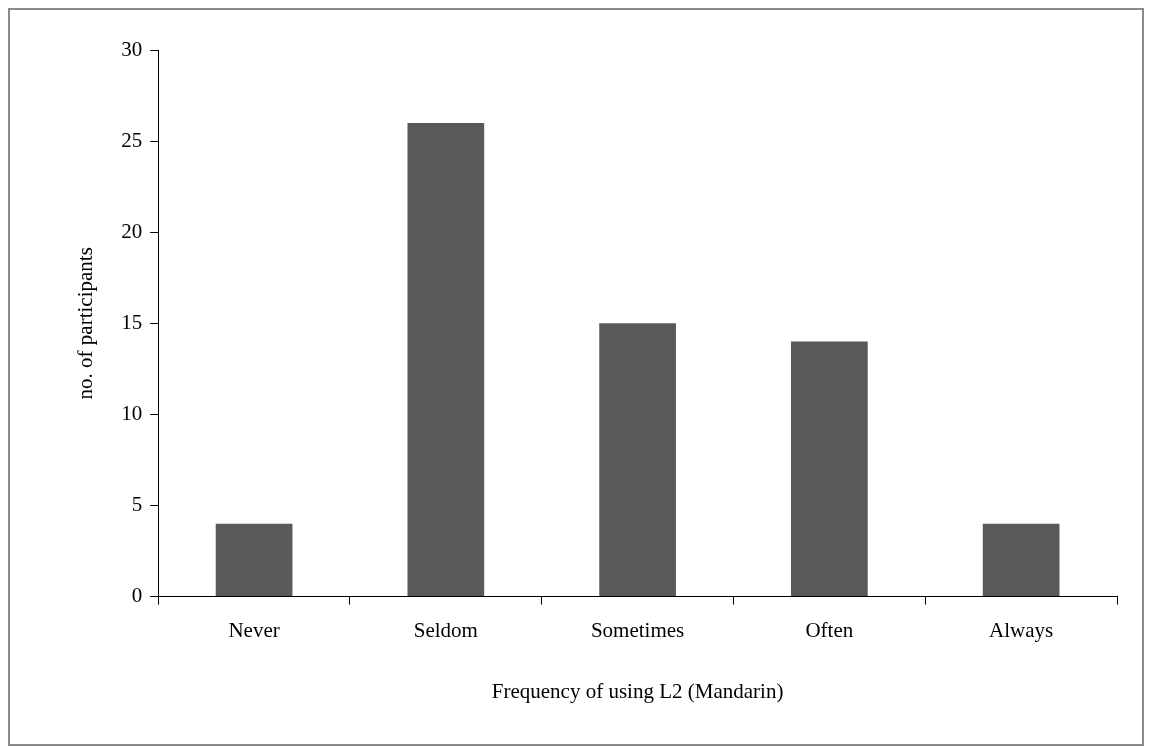 The height and width of the screenshot is (754, 1152). I want to click on x-tick-label: Sometimes, so click(637, 629).